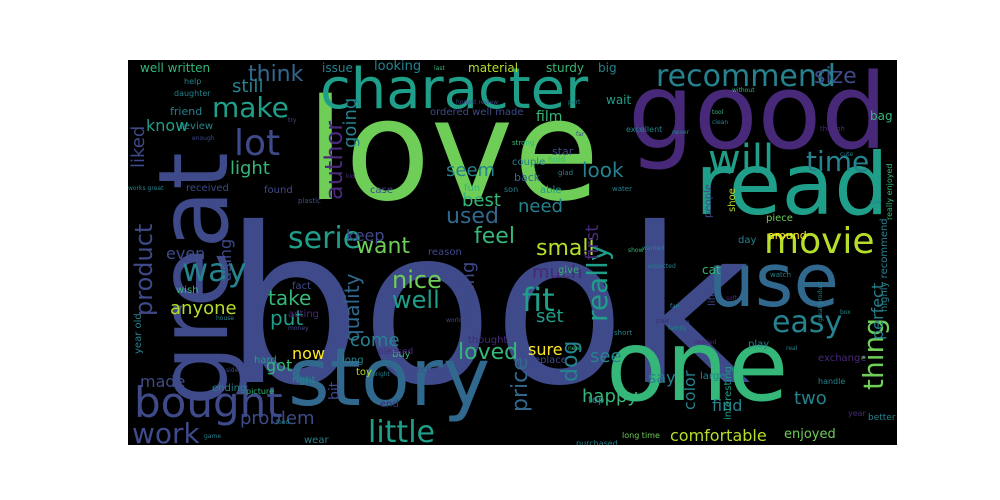 Image resolution: width=1000 pixels, height=500 pixels. I want to click on word-year-old: year old, so click(138, 333).